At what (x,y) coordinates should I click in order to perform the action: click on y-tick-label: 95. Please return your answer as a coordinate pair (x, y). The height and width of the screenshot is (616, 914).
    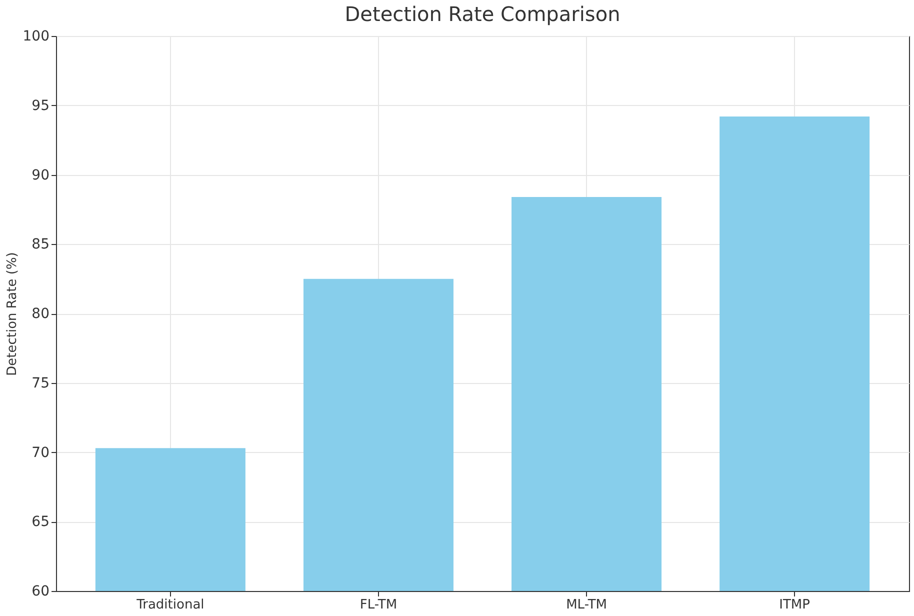
    Looking at the image, I should click on (41, 106).